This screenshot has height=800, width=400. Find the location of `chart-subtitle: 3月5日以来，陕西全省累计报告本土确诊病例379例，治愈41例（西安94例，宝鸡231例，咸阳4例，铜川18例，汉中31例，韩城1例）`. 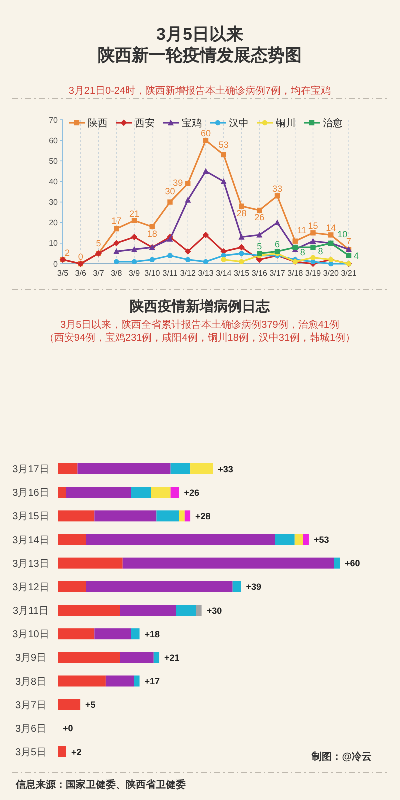

chart-subtitle: 3月5日以来，陕西全省累计报告本土确诊病例379例，治愈41例（西安94例，宝鸡231例，咸阳4例，铜川18例，汉中31例，韩城1例） is located at coordinates (200, 331).